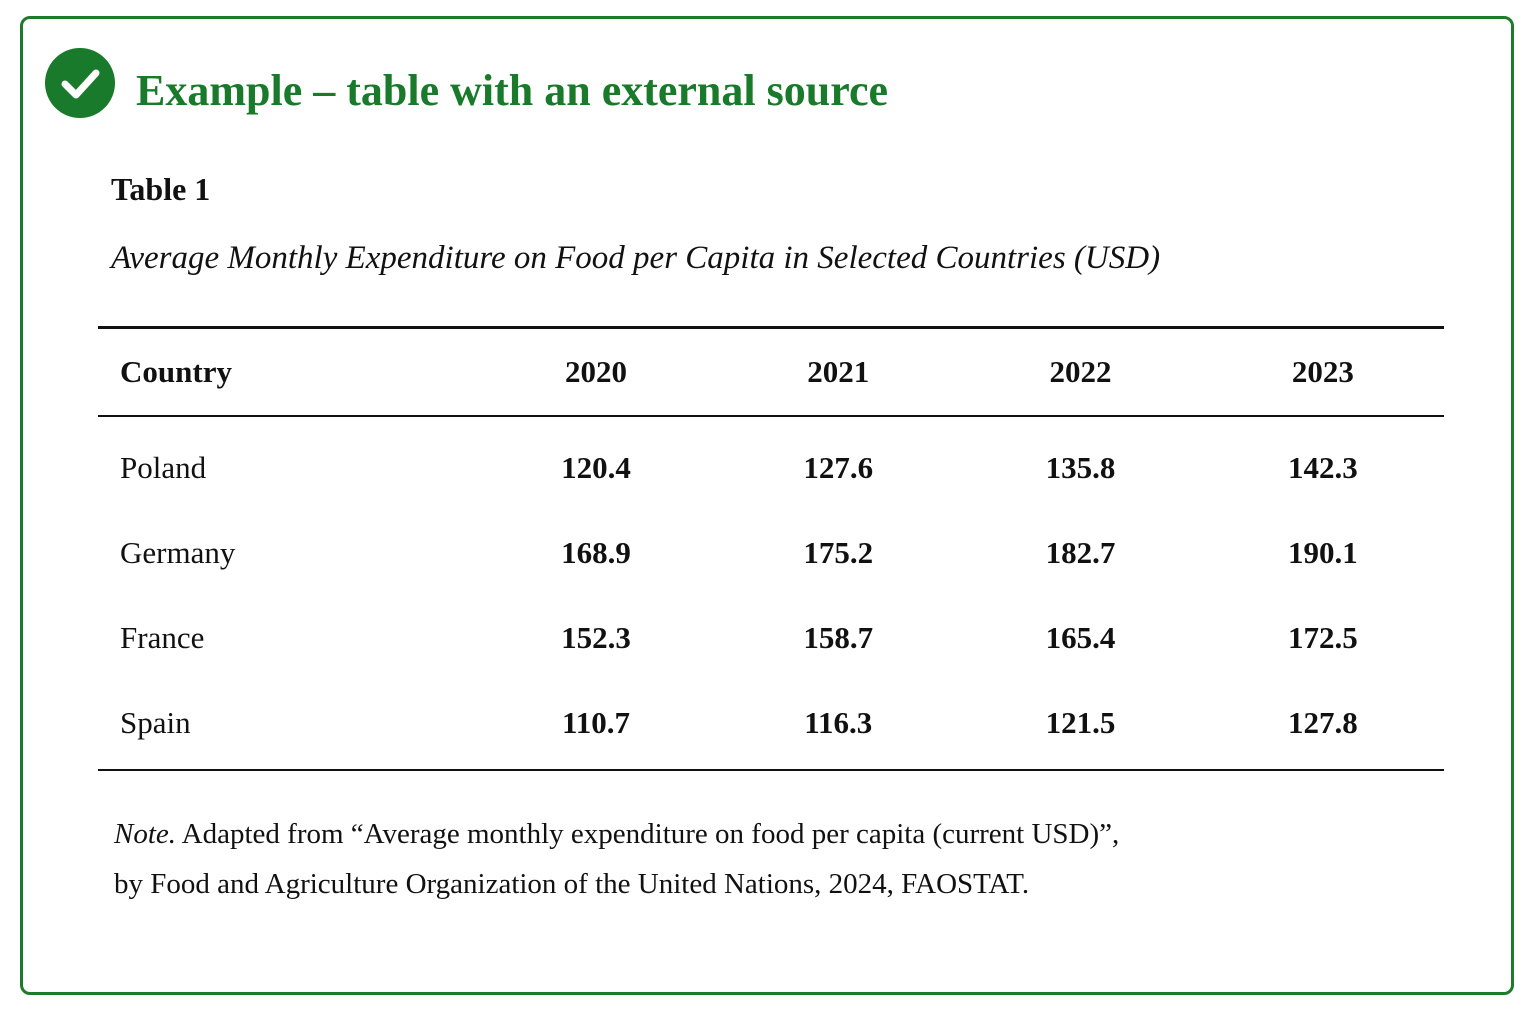 The image size is (1536, 1024). Describe the element at coordinates (1322, 552) in the screenshot. I see `cell-value: 190.1` at that location.